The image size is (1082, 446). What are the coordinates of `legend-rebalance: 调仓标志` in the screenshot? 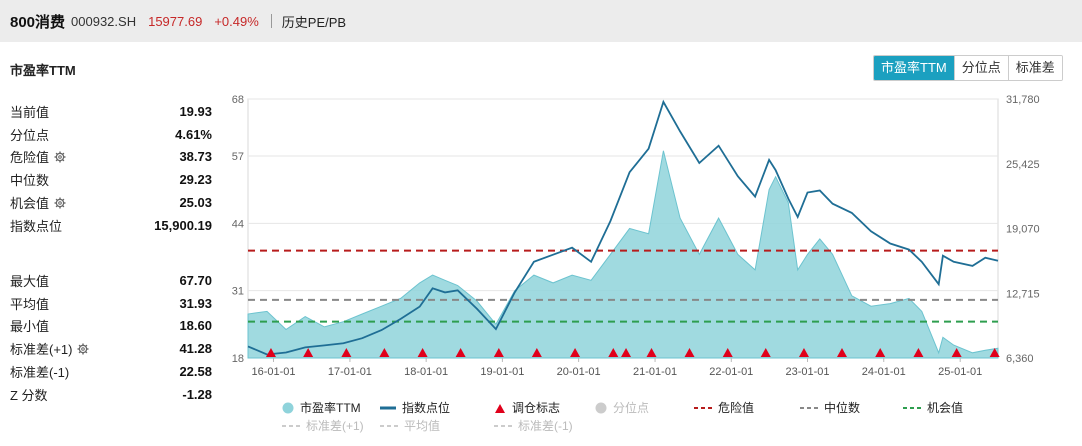 It's located at (527, 407).